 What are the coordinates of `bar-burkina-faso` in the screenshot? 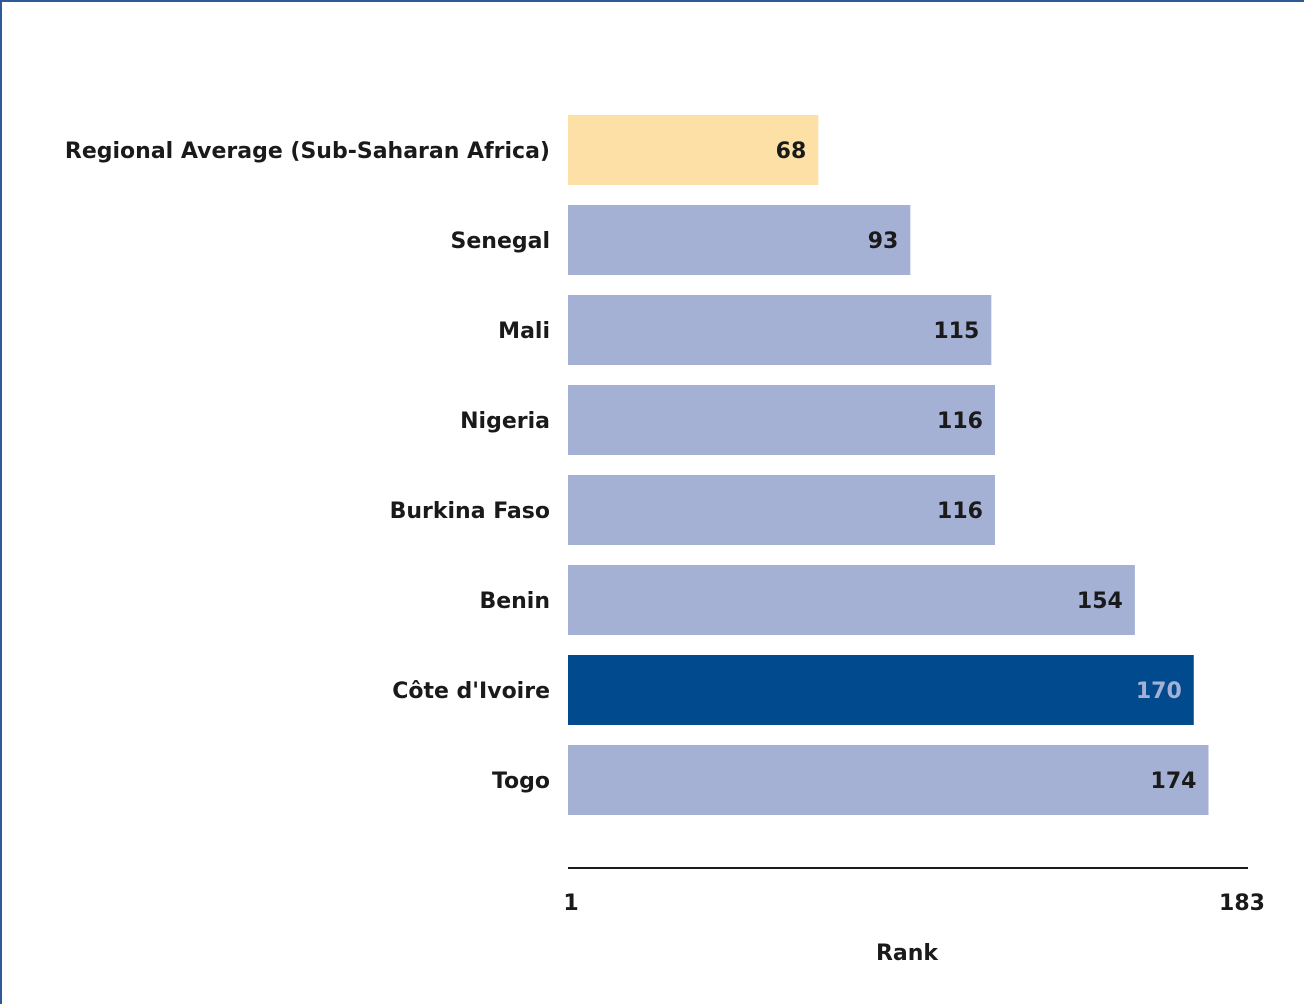 It's located at (781, 510).